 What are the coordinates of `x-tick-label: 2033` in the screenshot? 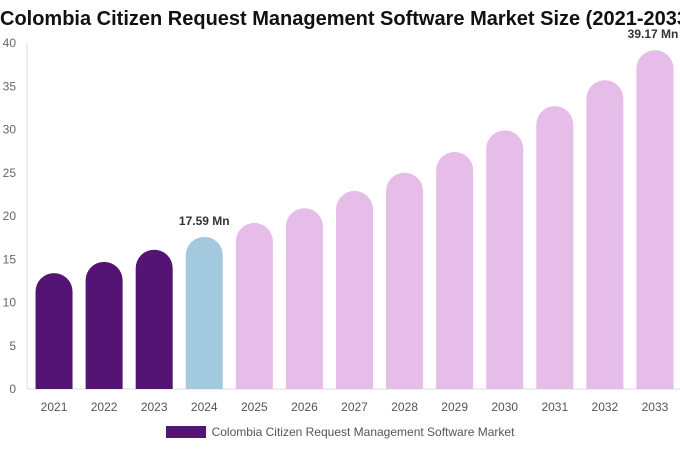 It's located at (655, 407).